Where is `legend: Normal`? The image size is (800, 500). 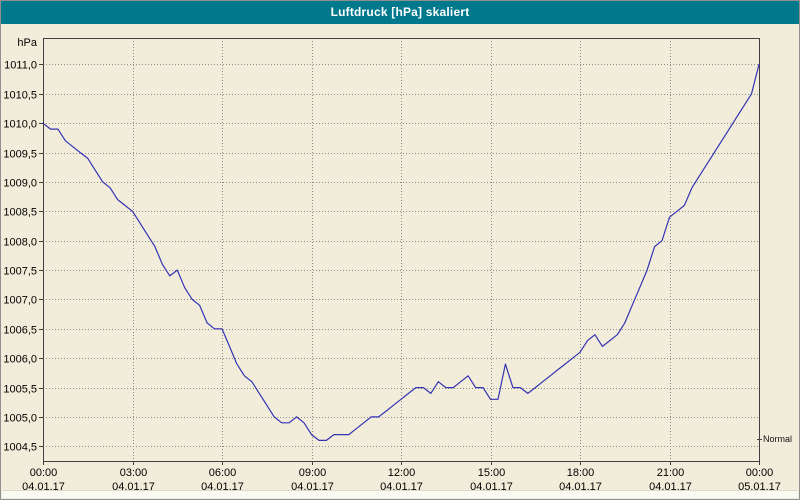
legend: Normal is located at coordinates (774, 439).